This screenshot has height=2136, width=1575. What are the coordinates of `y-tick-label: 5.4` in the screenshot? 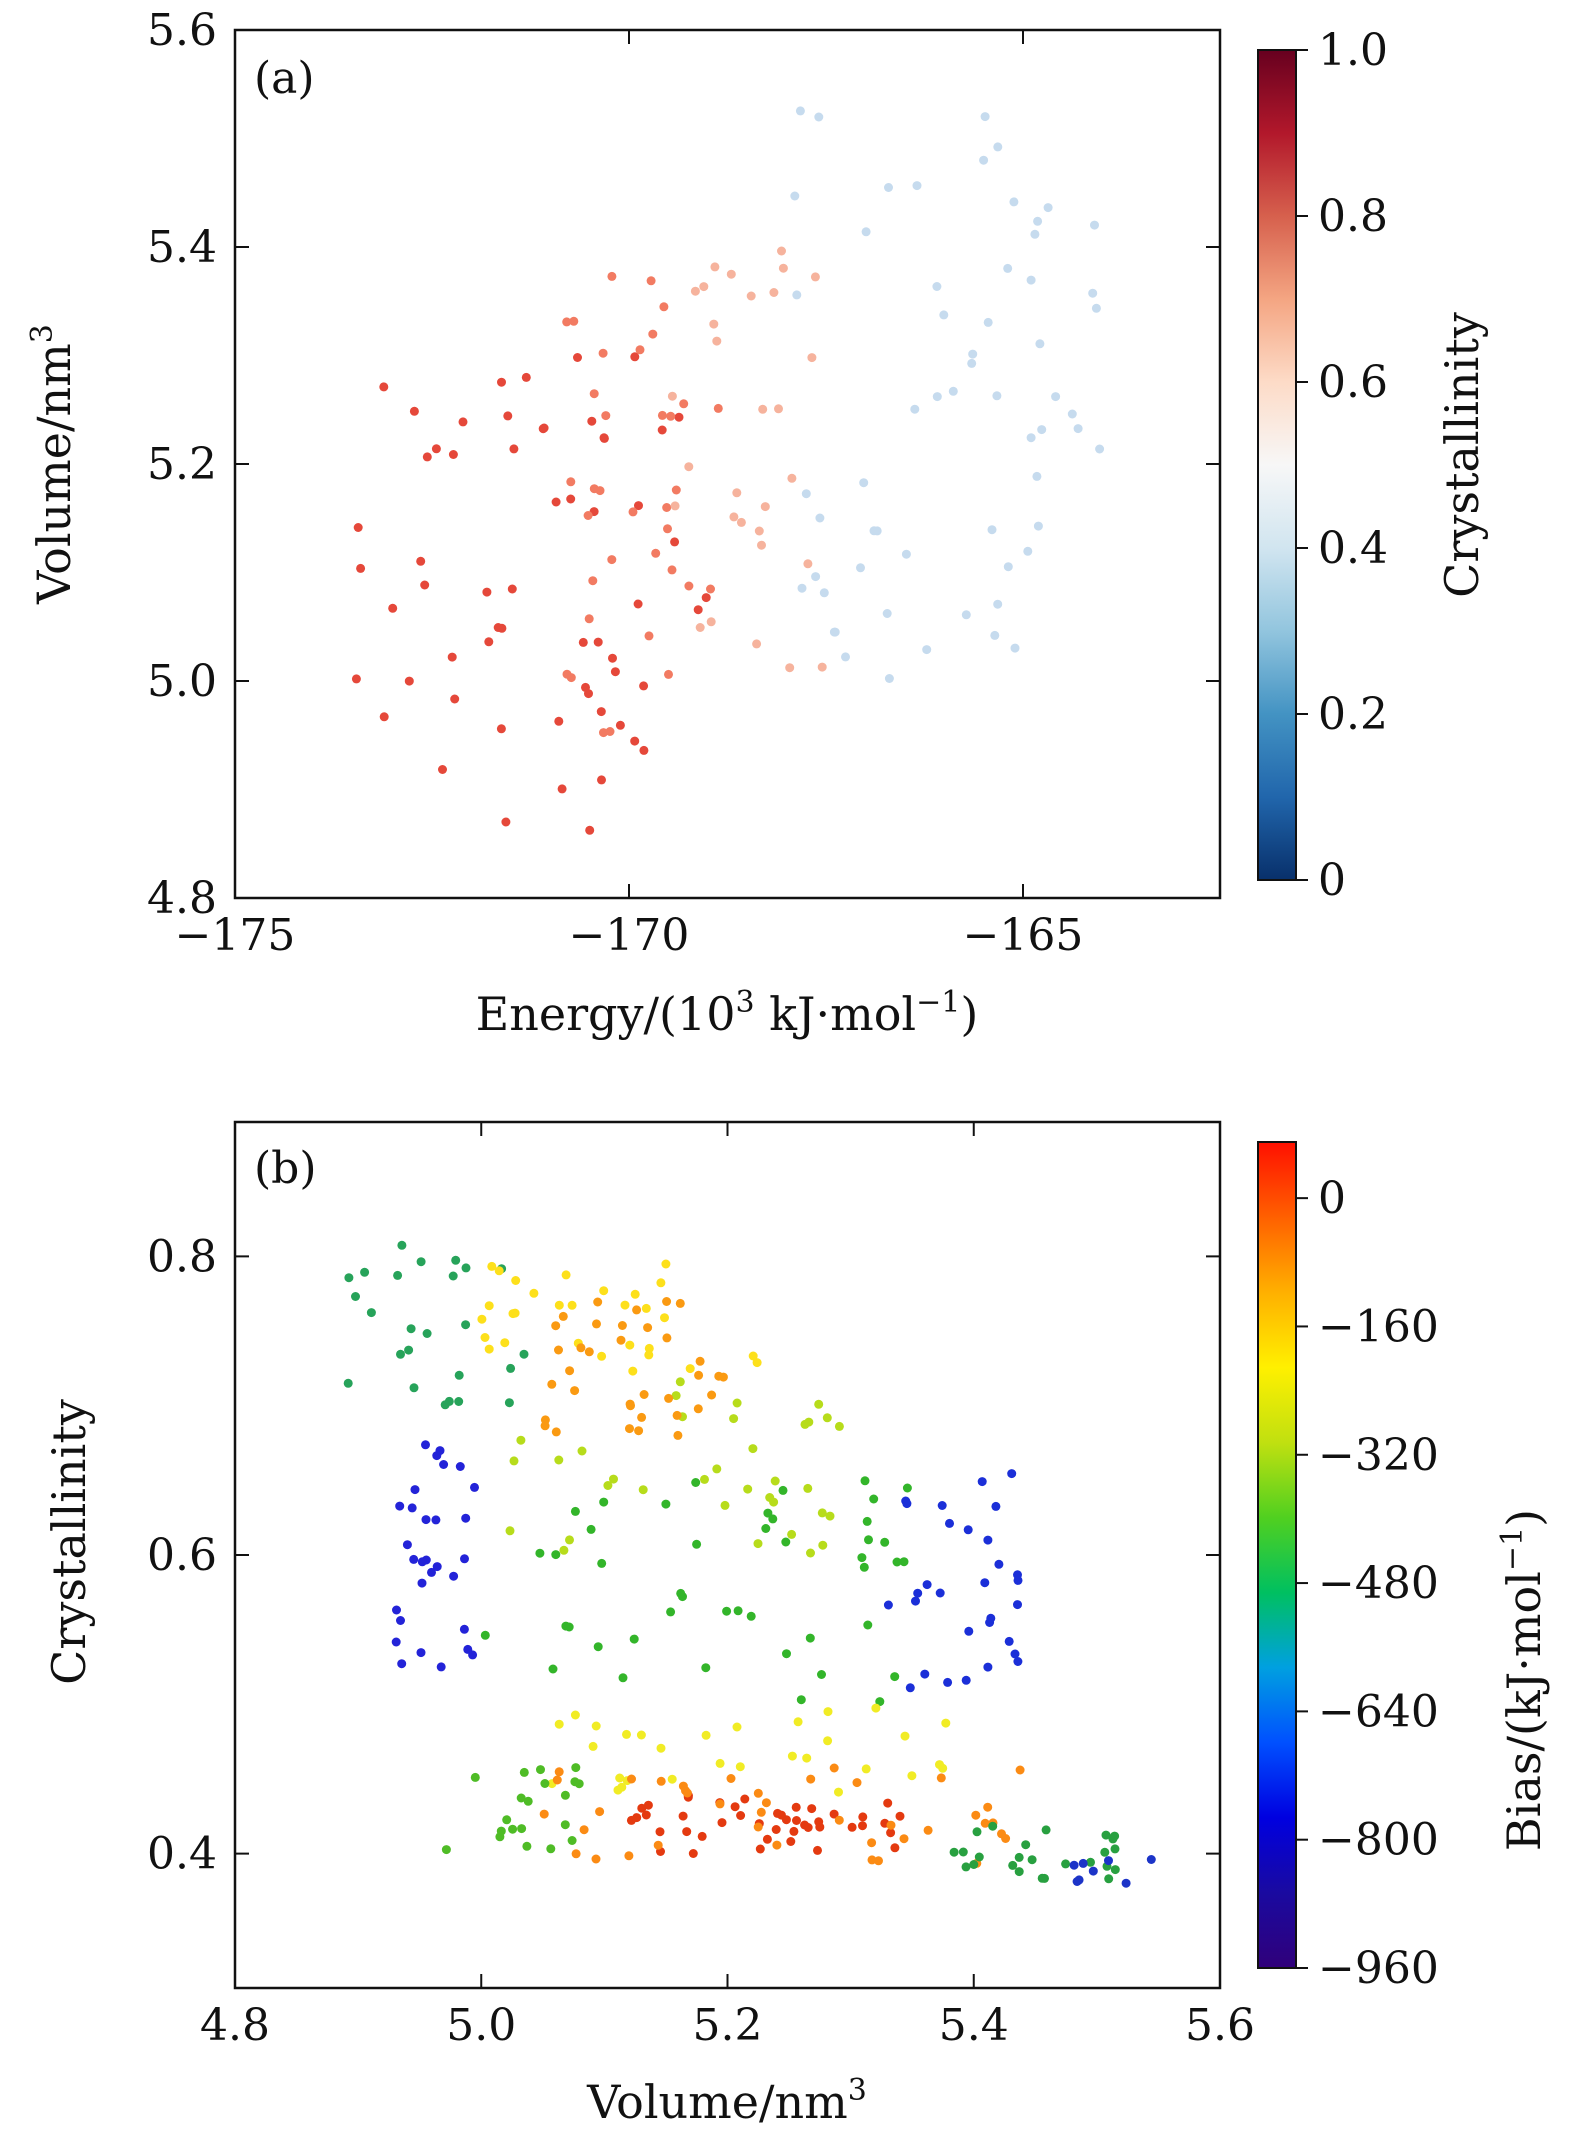 It's located at (182, 247).